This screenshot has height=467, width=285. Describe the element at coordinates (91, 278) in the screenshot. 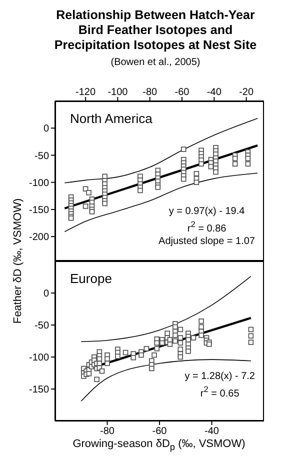

I see `annotation: Europe` at that location.